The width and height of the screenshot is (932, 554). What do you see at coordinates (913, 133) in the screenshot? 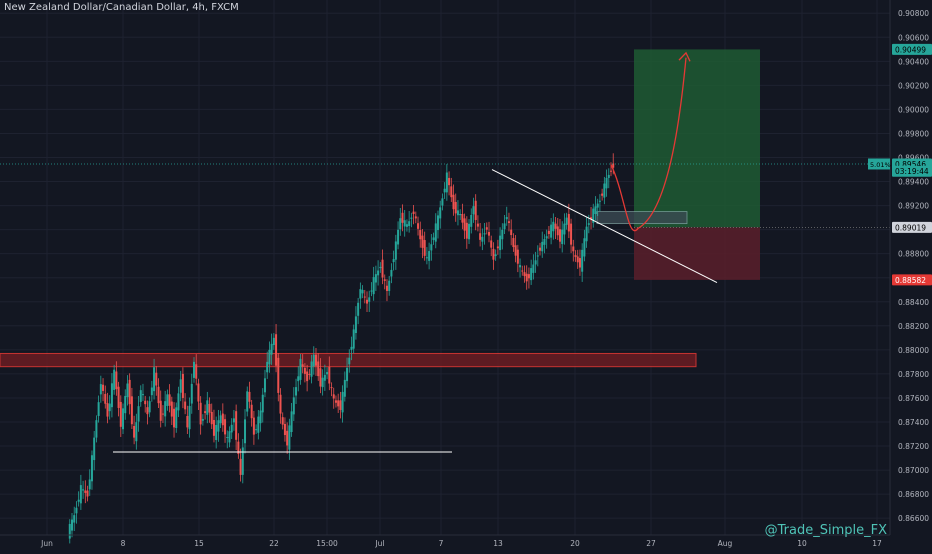
I see `price-tick-label: 0.89800` at bounding box center [913, 133].